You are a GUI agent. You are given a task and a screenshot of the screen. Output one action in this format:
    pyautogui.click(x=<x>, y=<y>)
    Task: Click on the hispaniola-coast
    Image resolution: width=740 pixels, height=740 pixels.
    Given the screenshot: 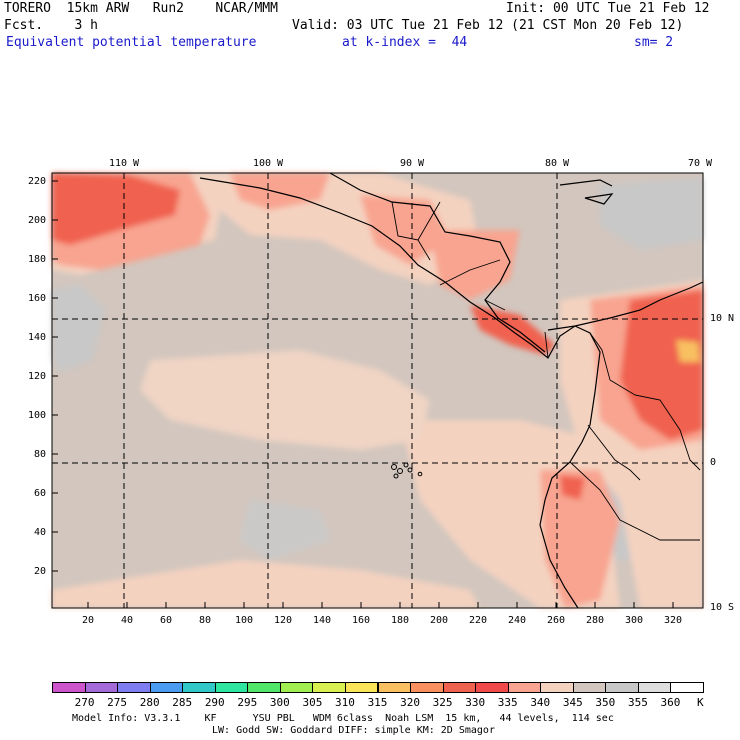 What is the action you would take?
    pyautogui.click(x=599, y=199)
    